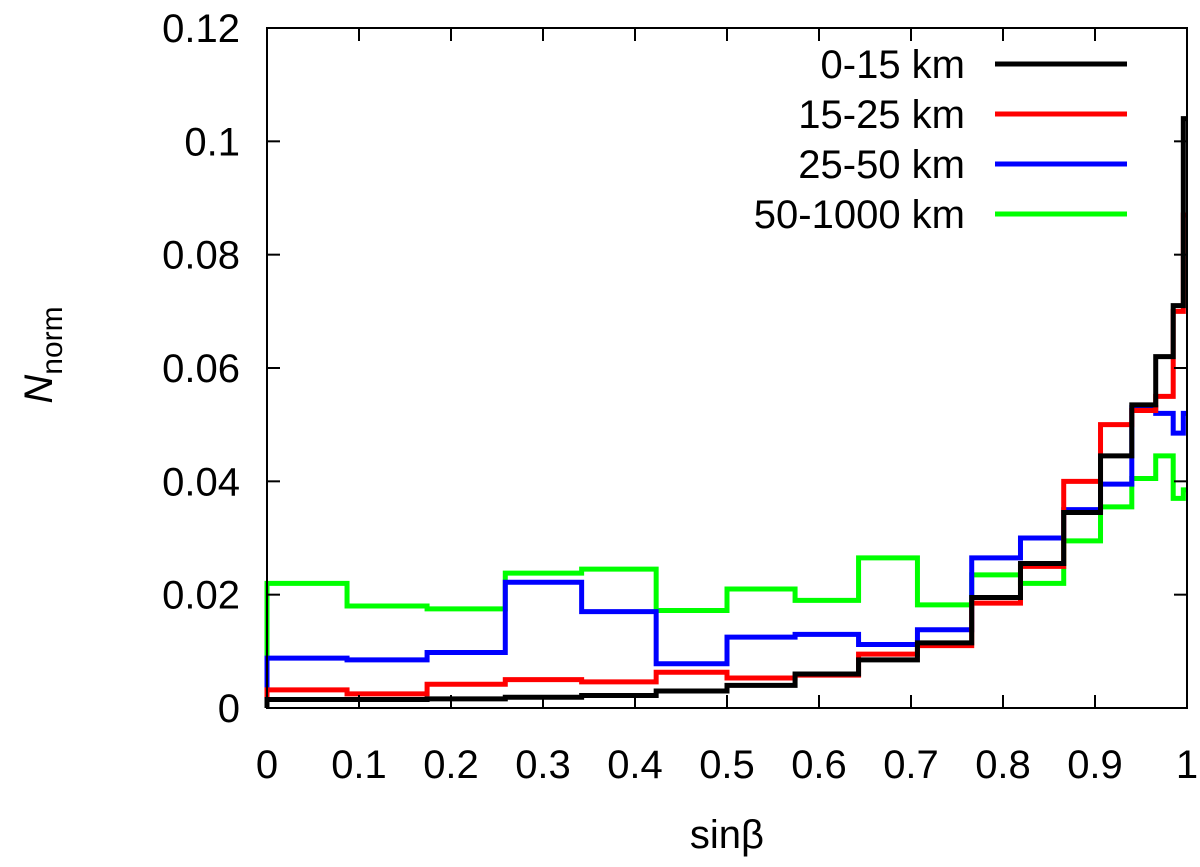 The image size is (1200, 867). Describe the element at coordinates (1187, 765) in the screenshot. I see `x-tick-label: 1` at that location.